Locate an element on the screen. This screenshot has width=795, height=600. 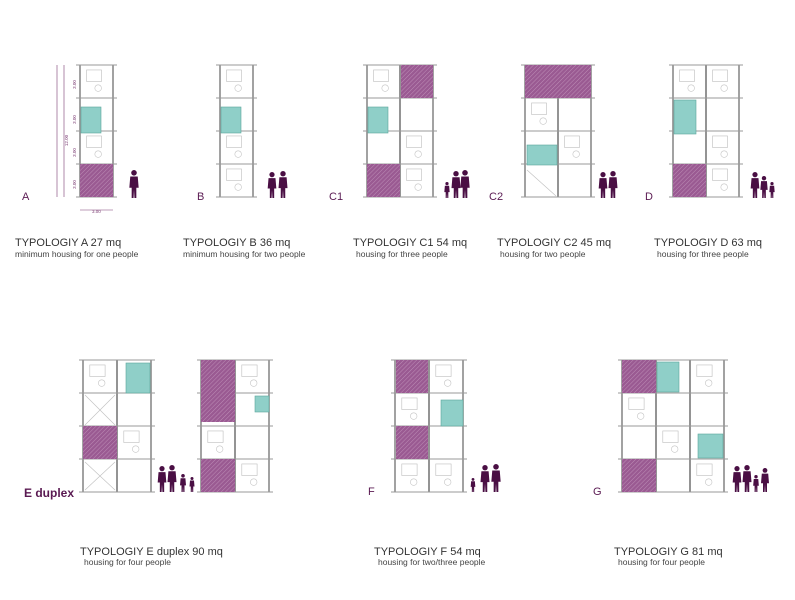
dimension-width: 3.00 is located at coordinates (96, 211).